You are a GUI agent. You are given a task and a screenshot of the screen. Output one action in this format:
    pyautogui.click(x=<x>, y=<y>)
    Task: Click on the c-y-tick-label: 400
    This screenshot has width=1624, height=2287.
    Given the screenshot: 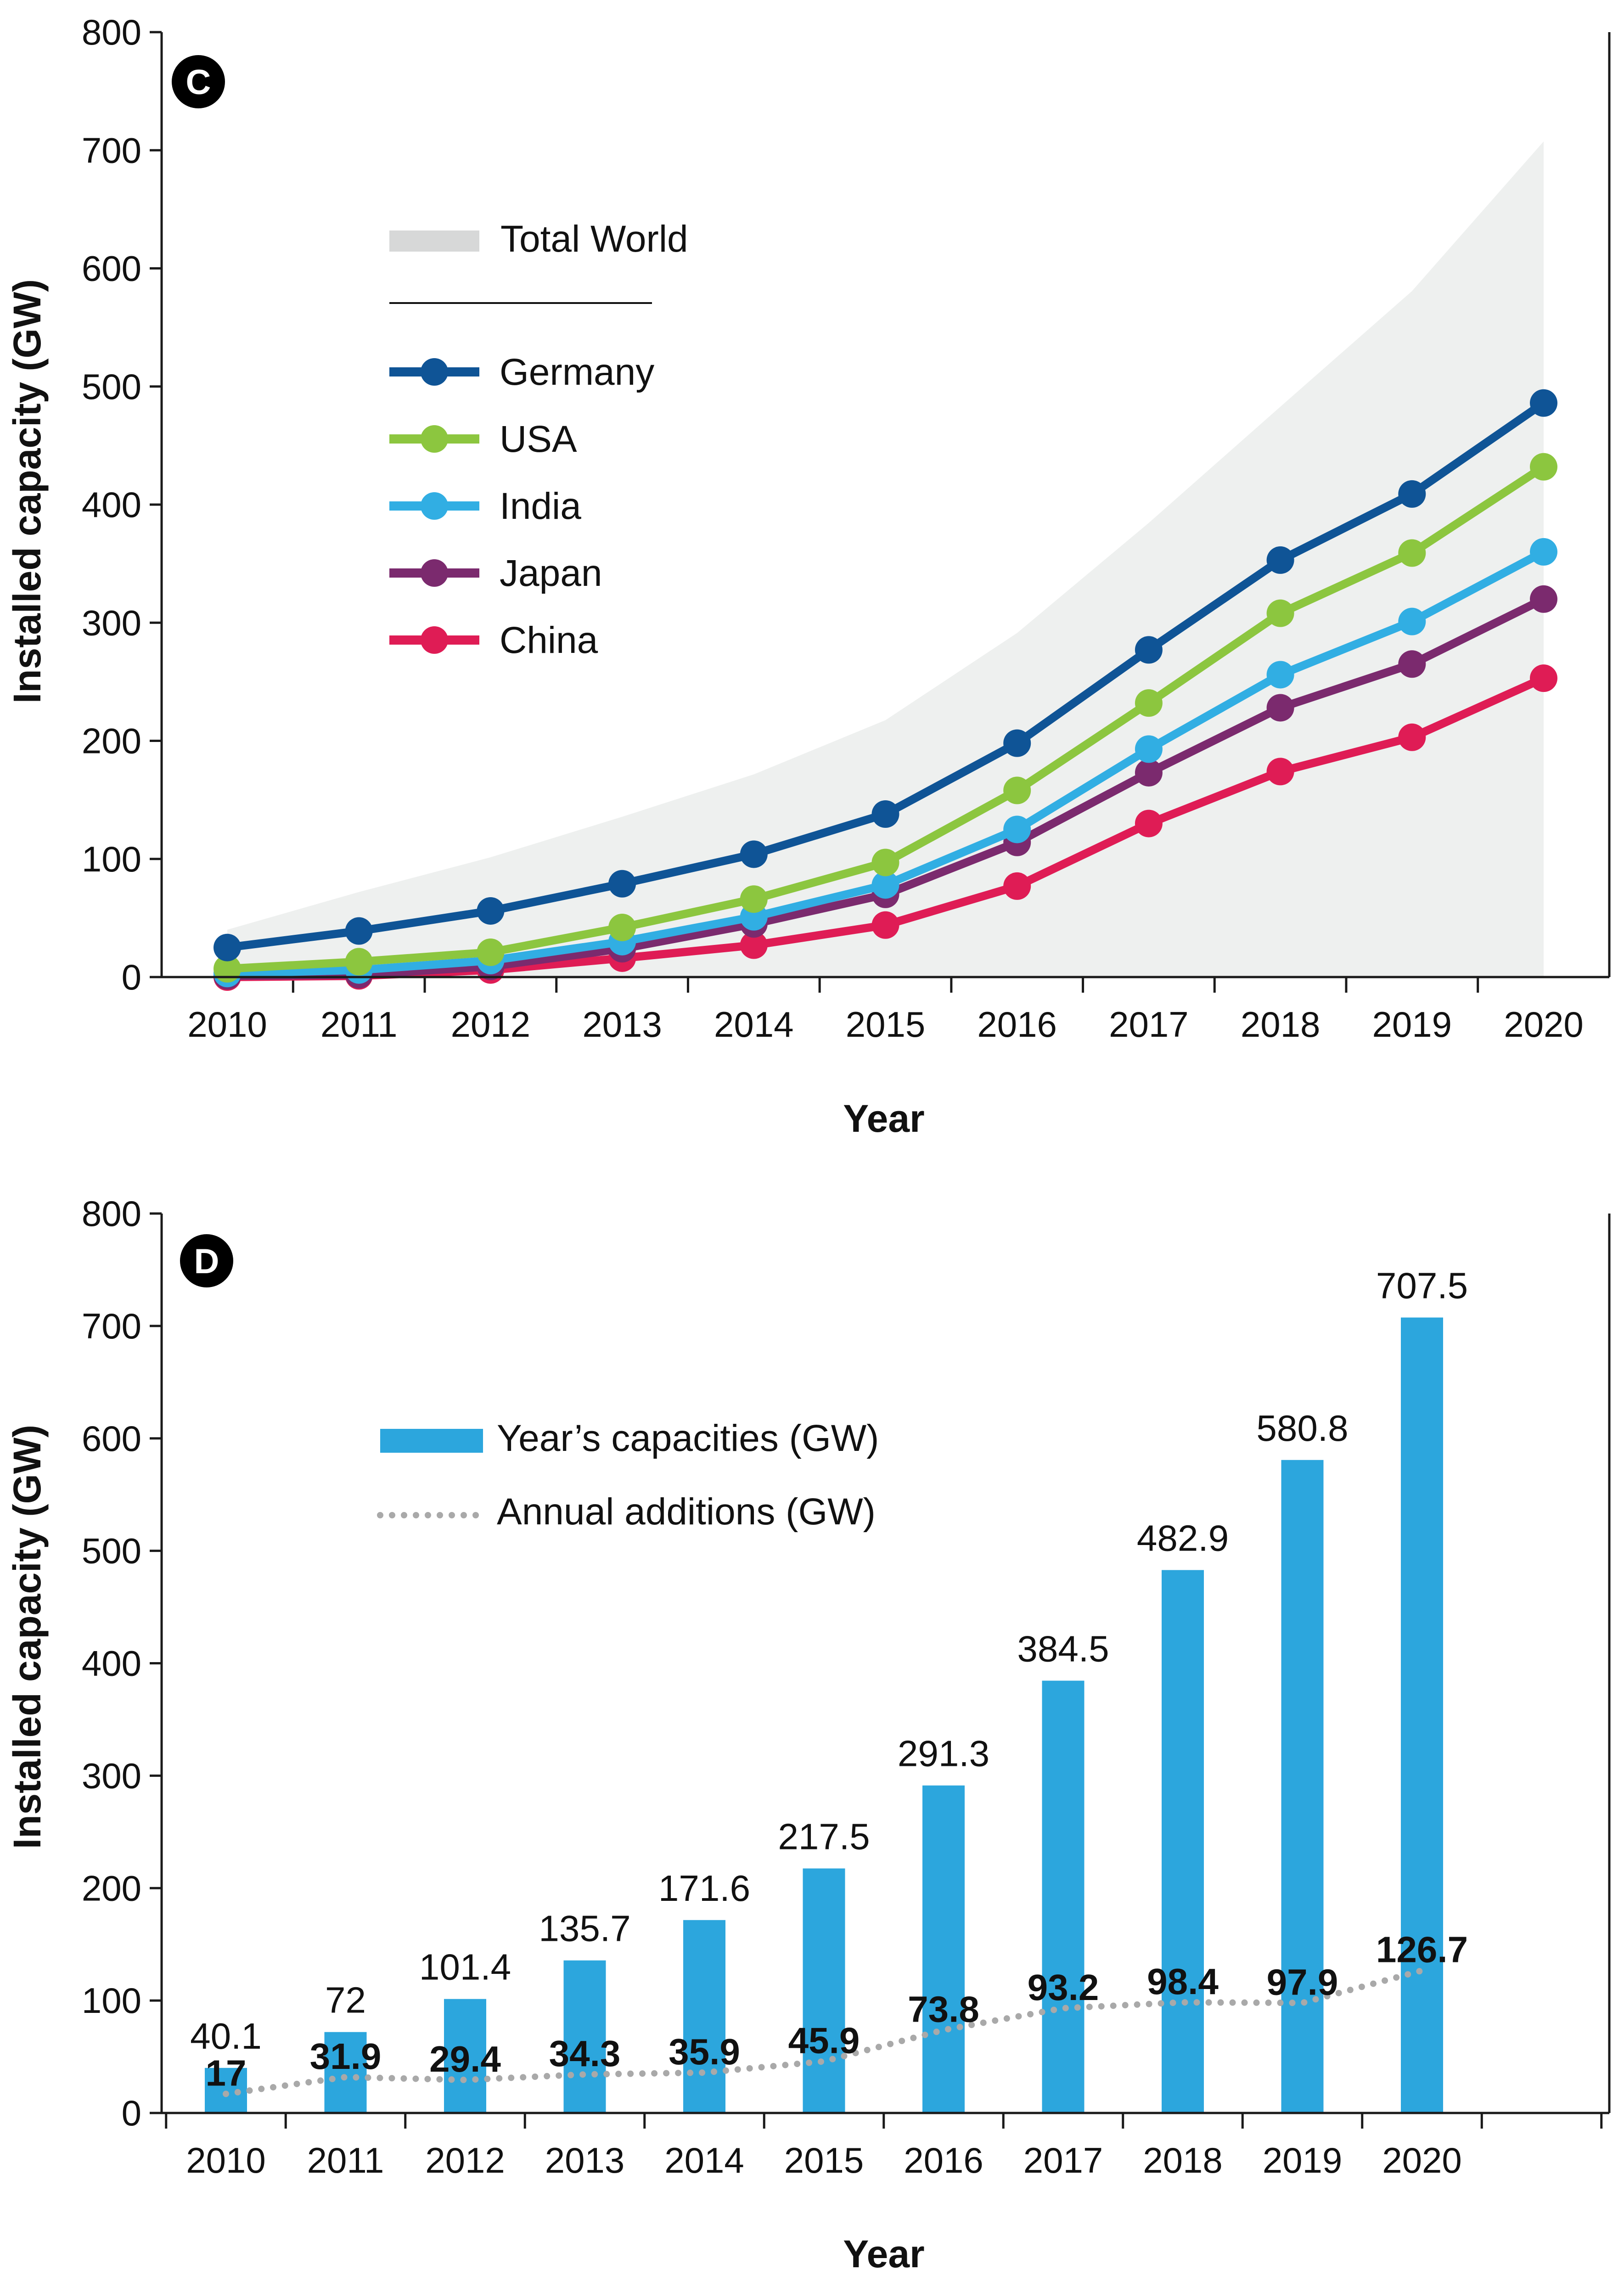 What is the action you would take?
    pyautogui.click(x=111, y=504)
    